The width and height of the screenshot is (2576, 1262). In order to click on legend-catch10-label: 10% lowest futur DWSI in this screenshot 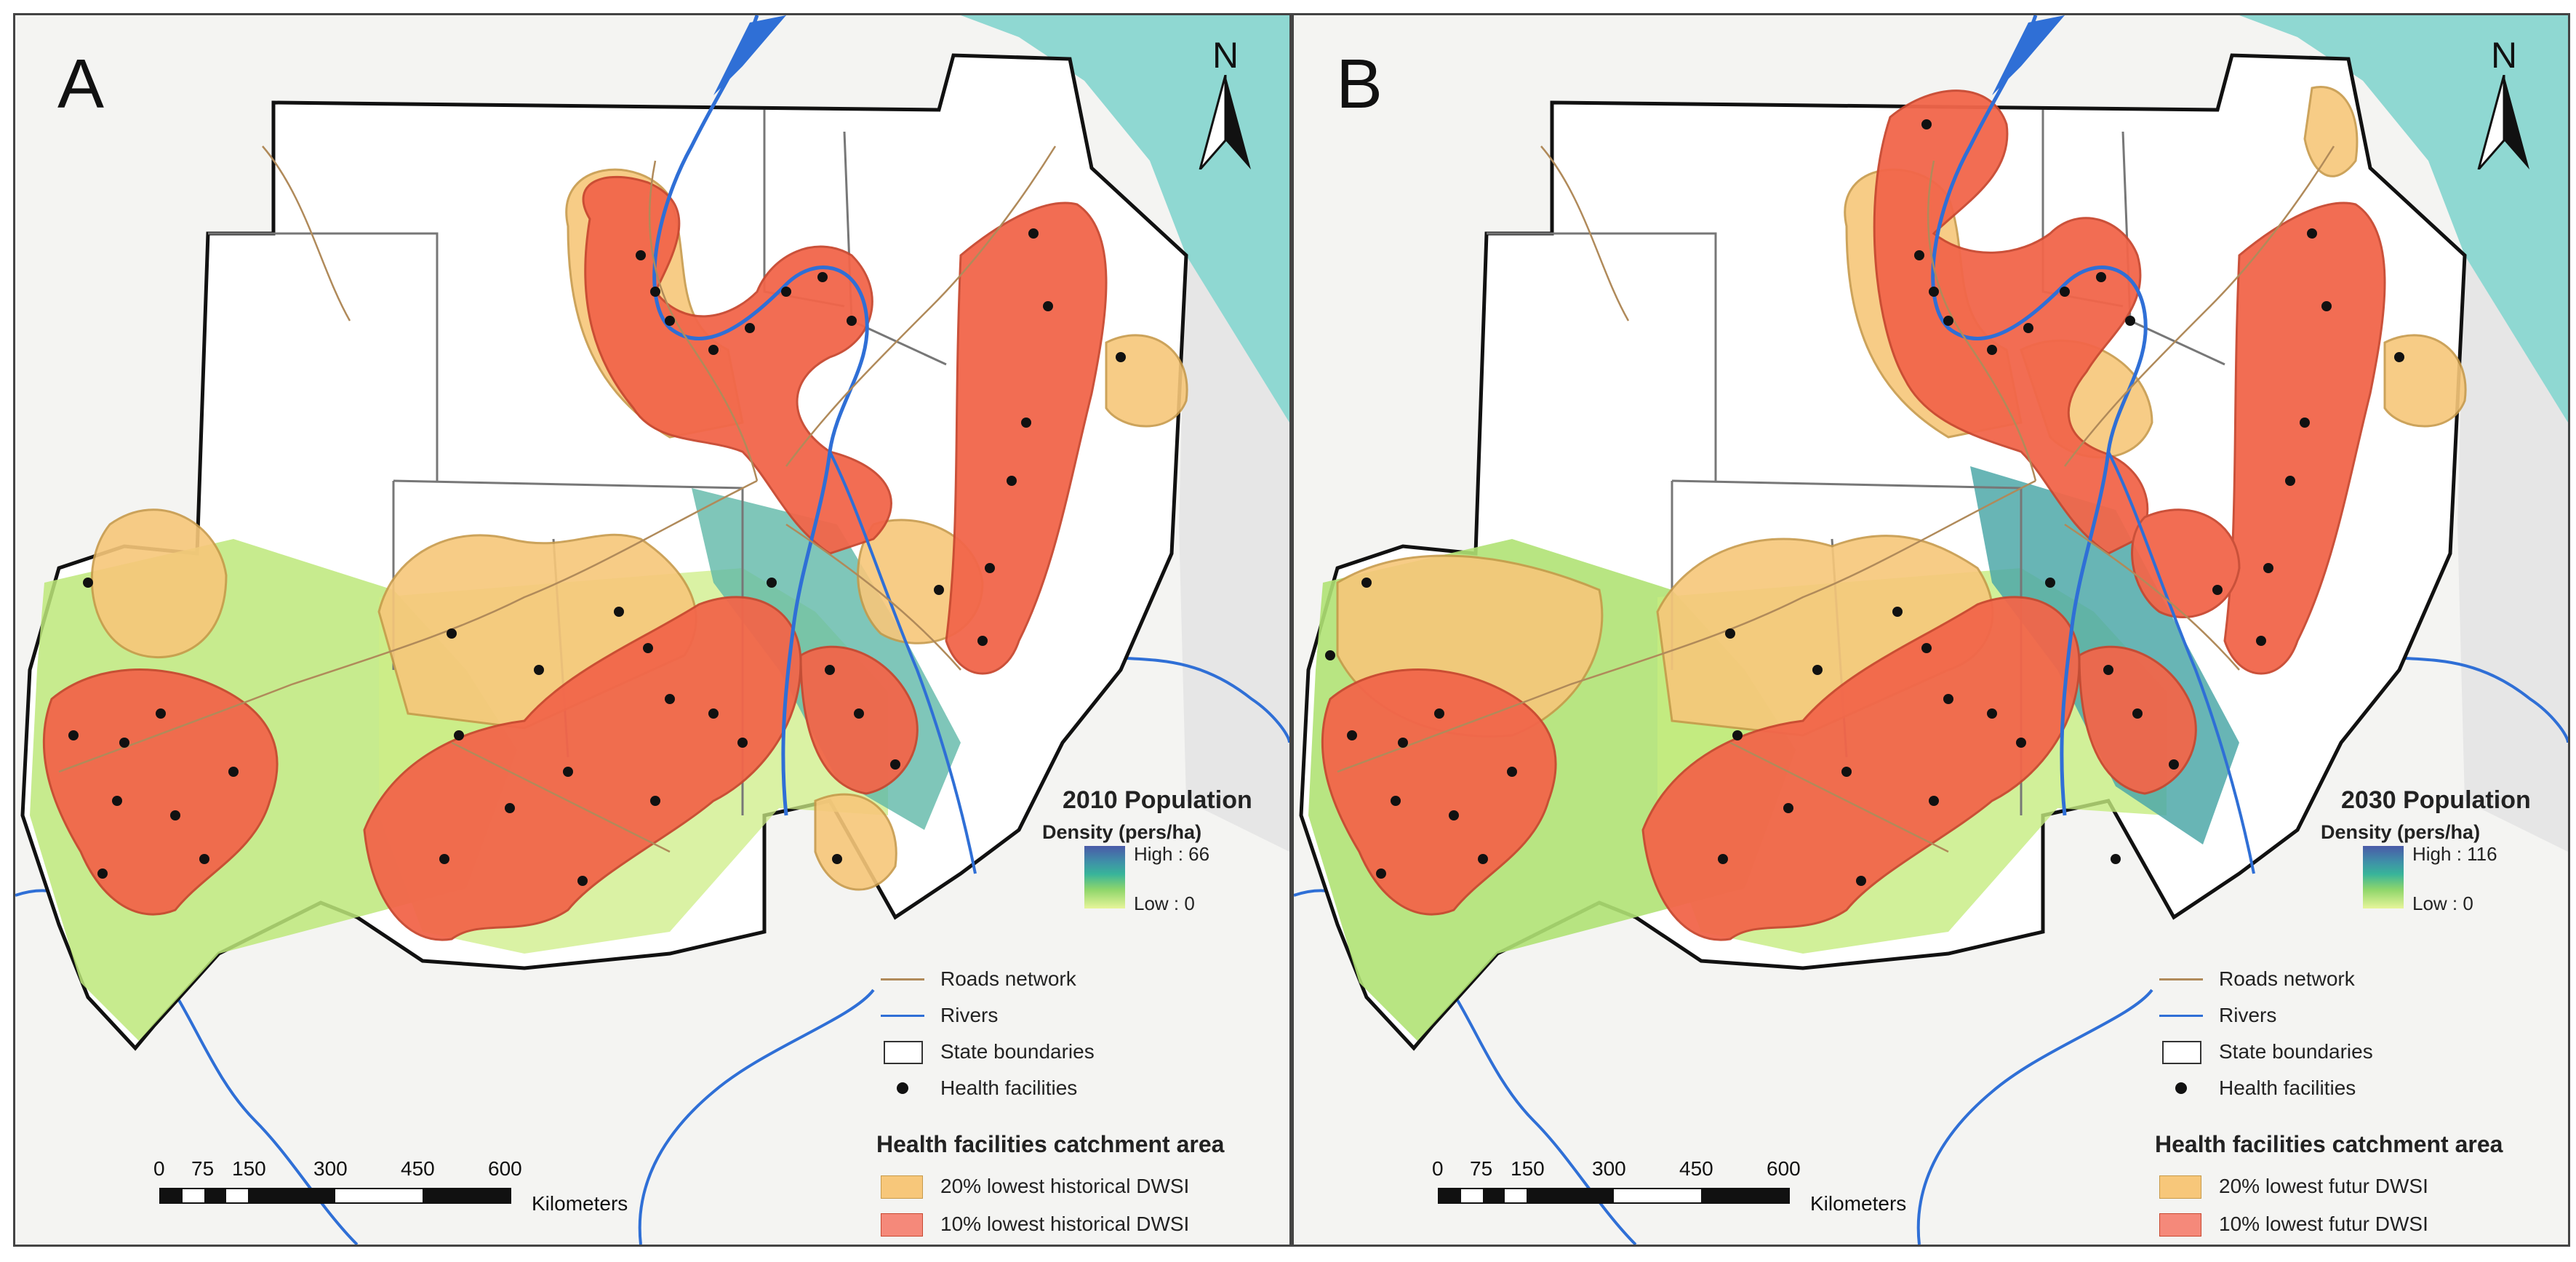, I will do `click(2323, 1224)`.